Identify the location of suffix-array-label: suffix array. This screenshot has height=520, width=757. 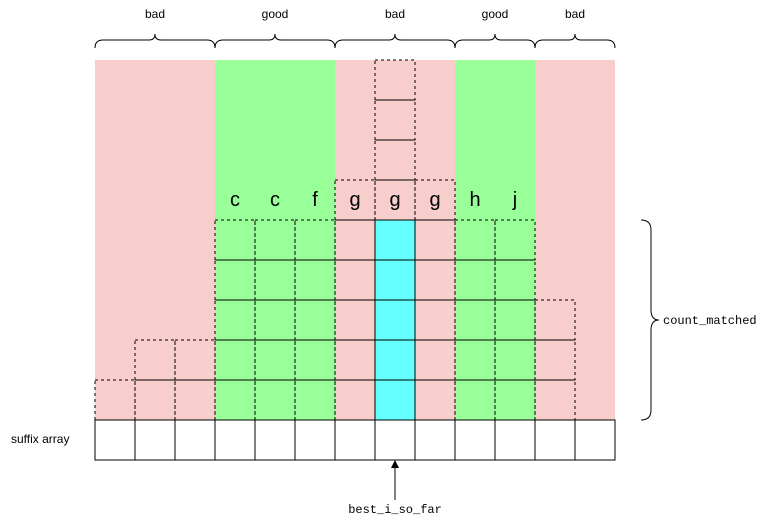
(40, 439).